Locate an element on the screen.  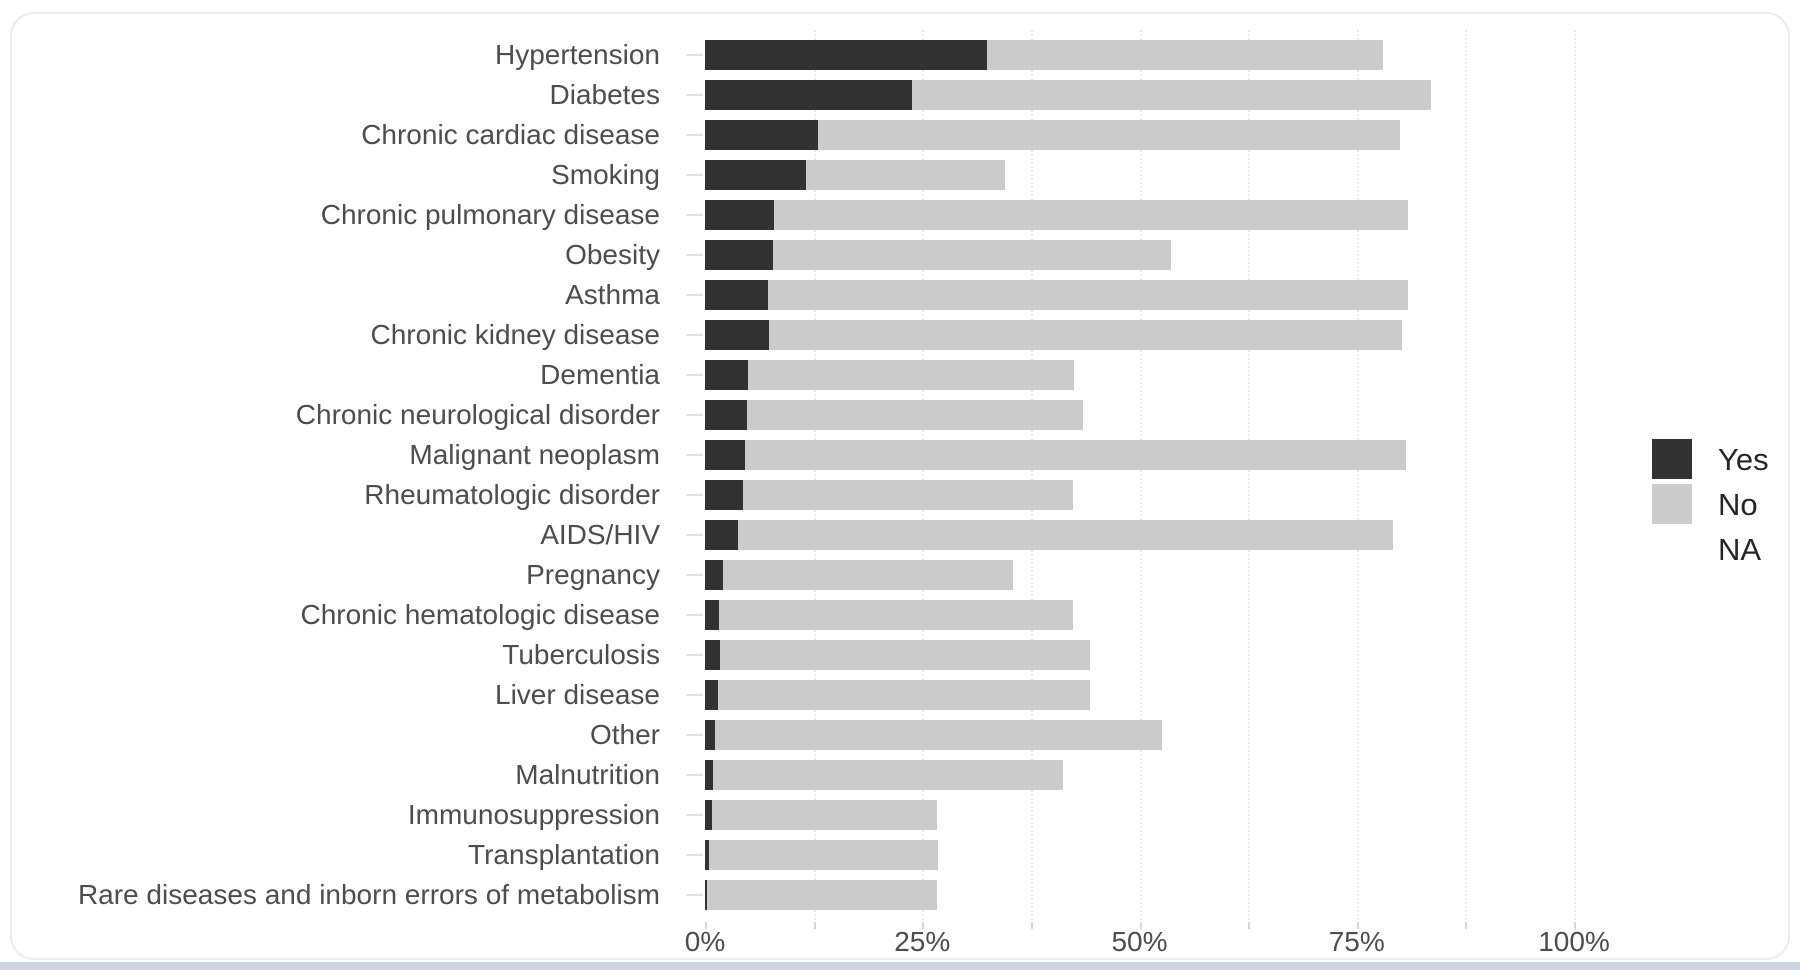
legend-label: NA is located at coordinates (1740, 549).